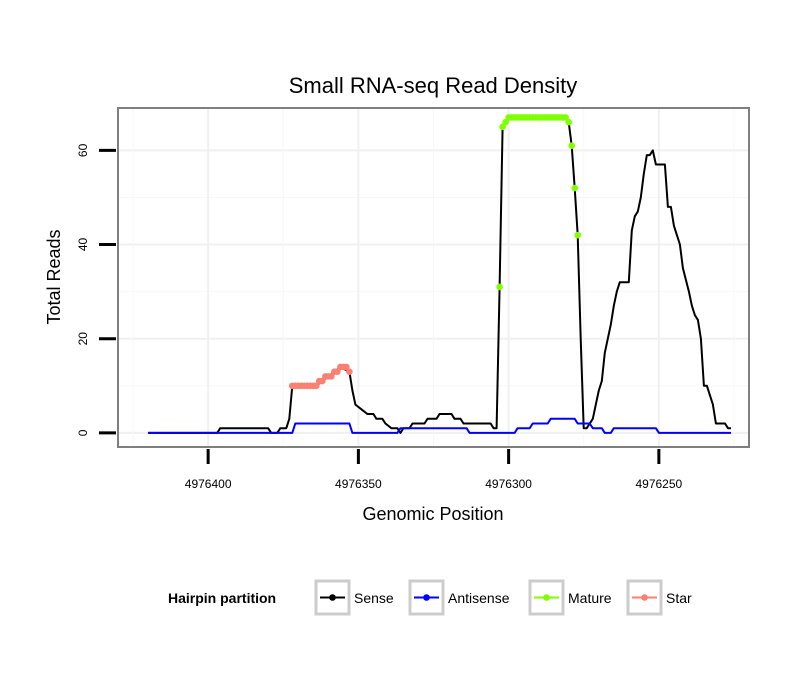 The width and height of the screenshot is (810, 690). What do you see at coordinates (83, 150) in the screenshot?
I see `y-tick-label: 60` at bounding box center [83, 150].